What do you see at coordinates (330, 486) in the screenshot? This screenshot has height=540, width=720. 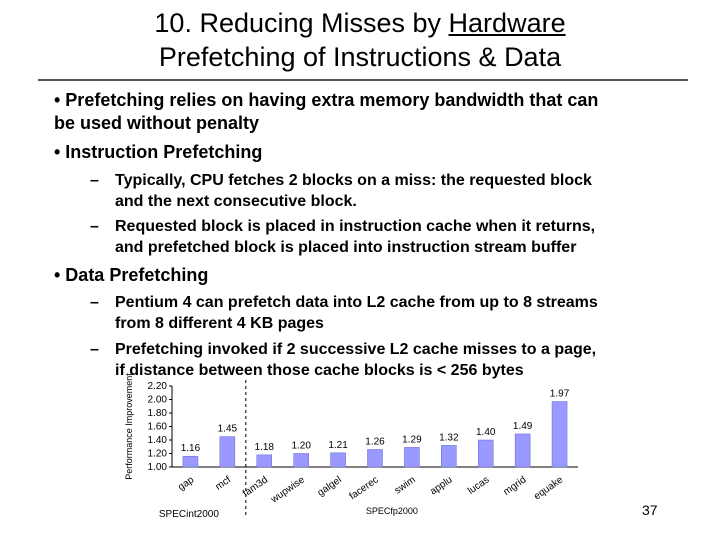 I see `x-category-label: galgel` at bounding box center [330, 486].